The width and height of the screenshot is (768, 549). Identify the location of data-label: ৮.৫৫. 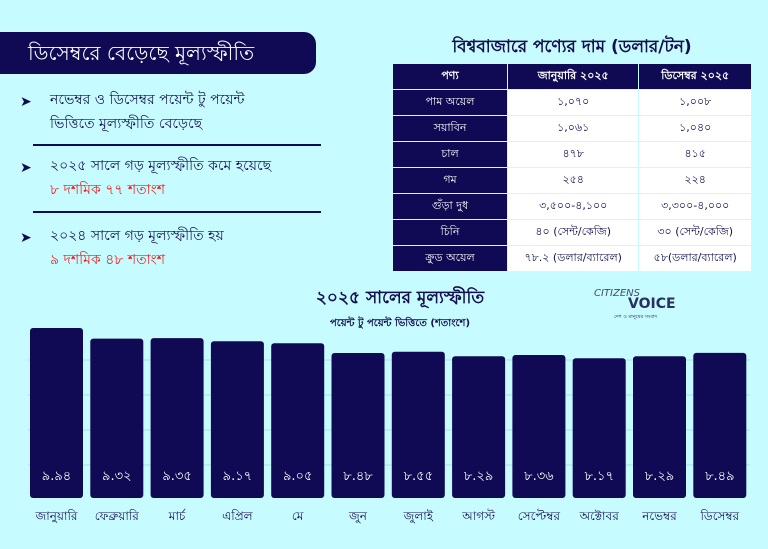
(418, 476).